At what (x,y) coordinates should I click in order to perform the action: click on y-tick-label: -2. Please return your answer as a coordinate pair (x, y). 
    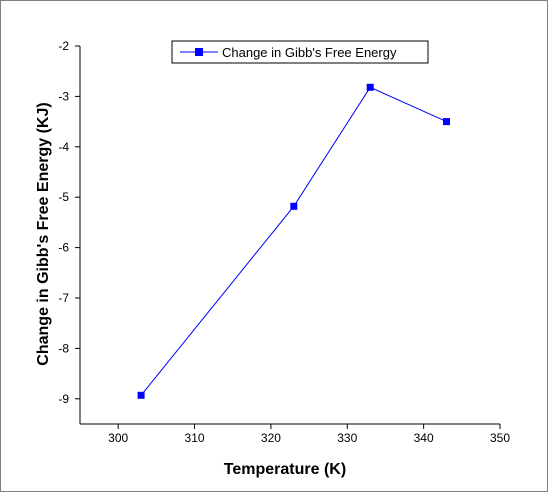
    Looking at the image, I should click on (63, 46).